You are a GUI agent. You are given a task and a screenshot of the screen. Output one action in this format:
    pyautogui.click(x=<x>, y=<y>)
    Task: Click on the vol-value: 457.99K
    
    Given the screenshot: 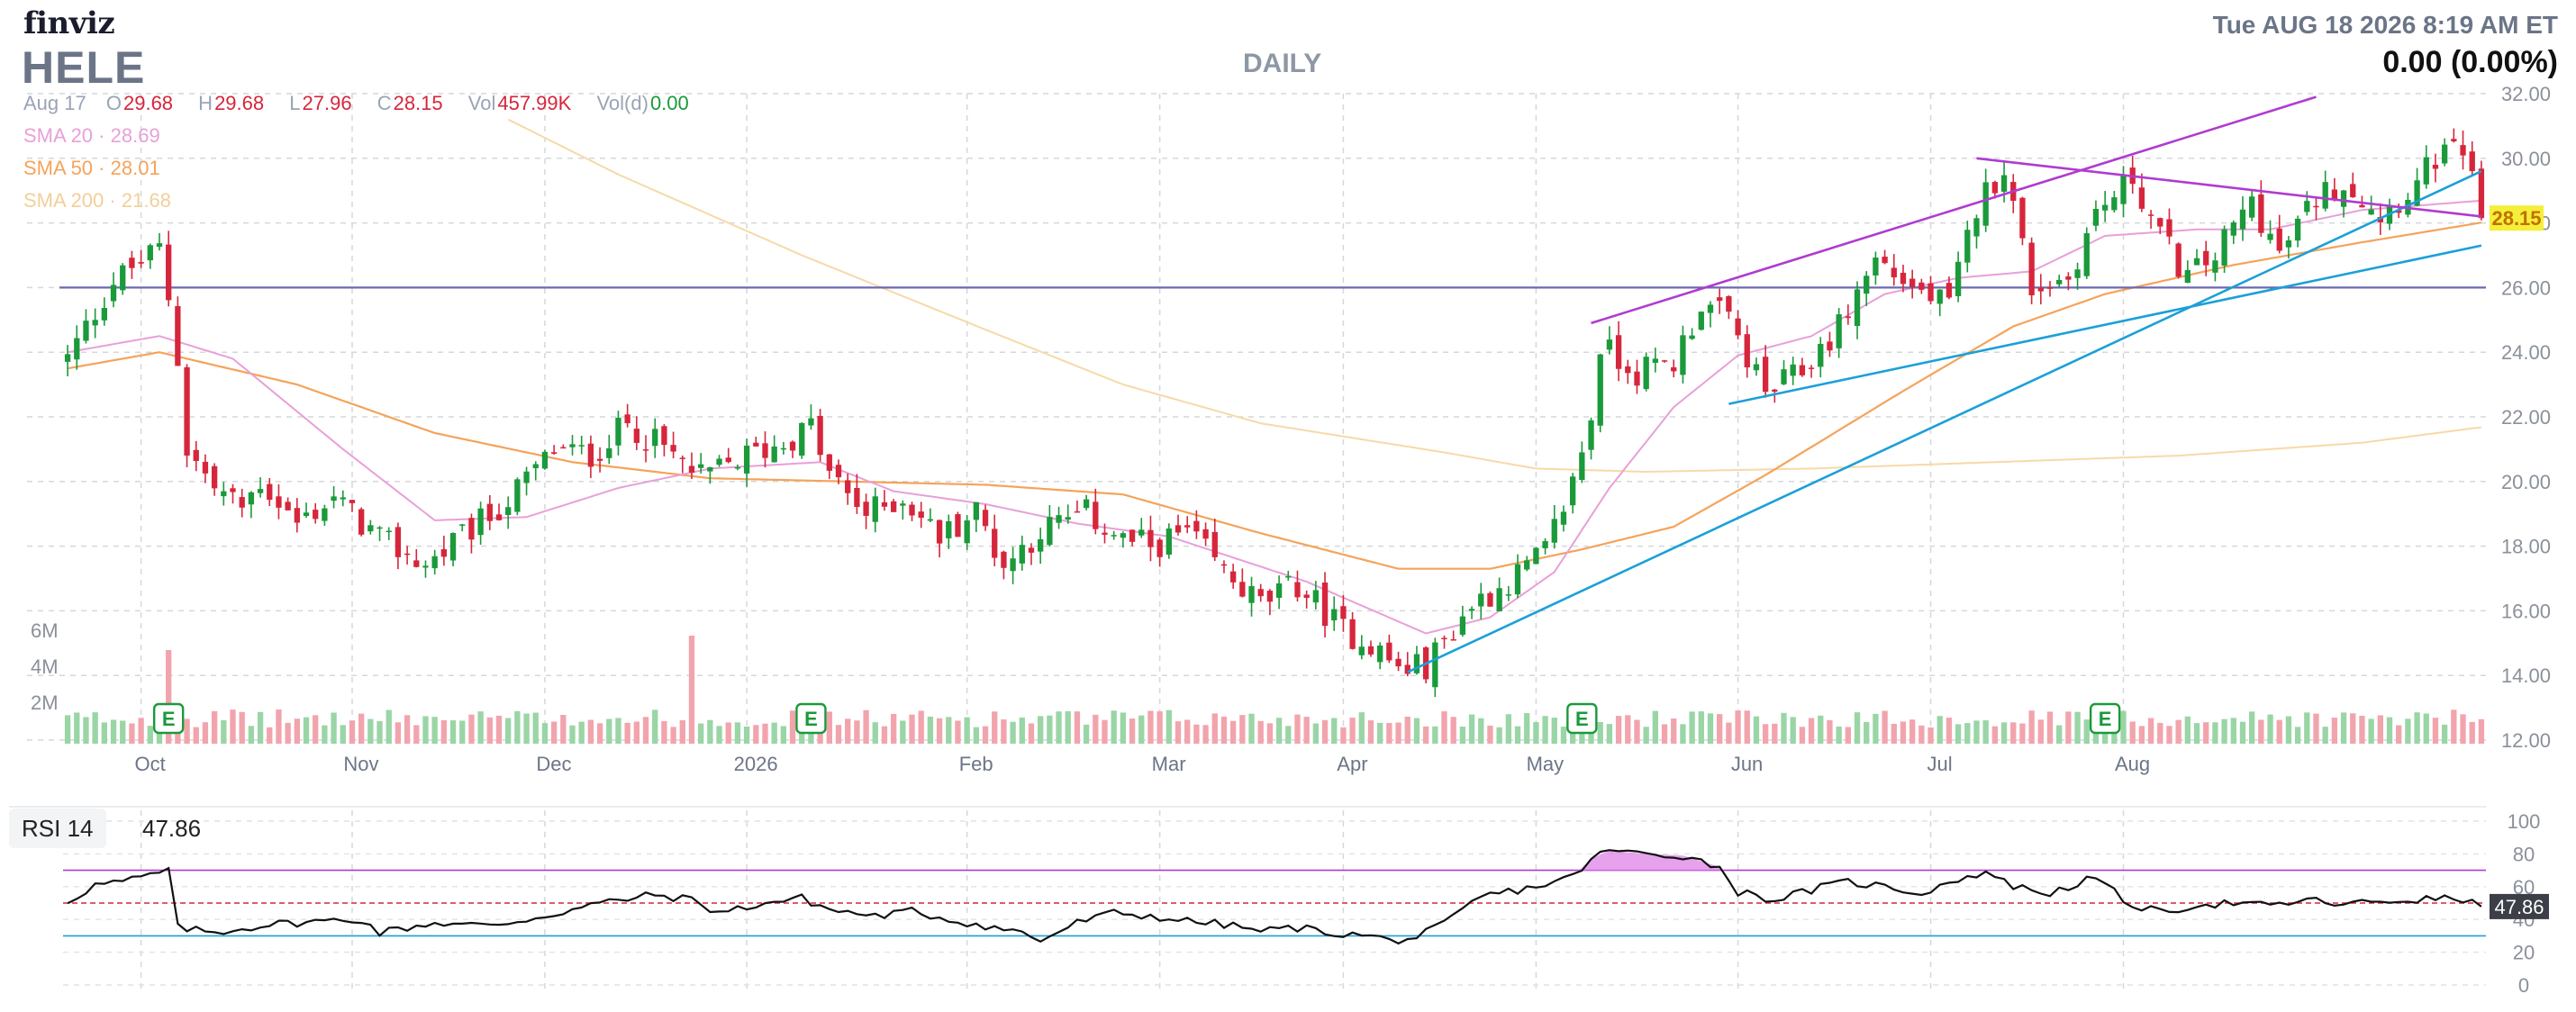 What is the action you would take?
    pyautogui.click(x=534, y=103)
    